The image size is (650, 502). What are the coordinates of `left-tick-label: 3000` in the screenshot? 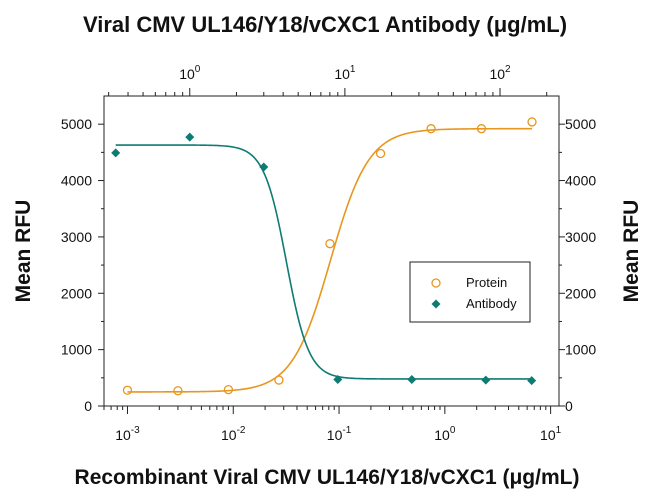 It's located at (76, 237).